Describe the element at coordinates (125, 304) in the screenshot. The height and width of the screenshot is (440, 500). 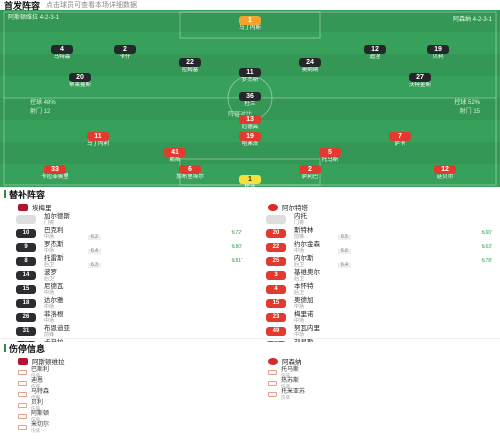
I see `sub-player-row: 18 达尔雅 中场` at that location.